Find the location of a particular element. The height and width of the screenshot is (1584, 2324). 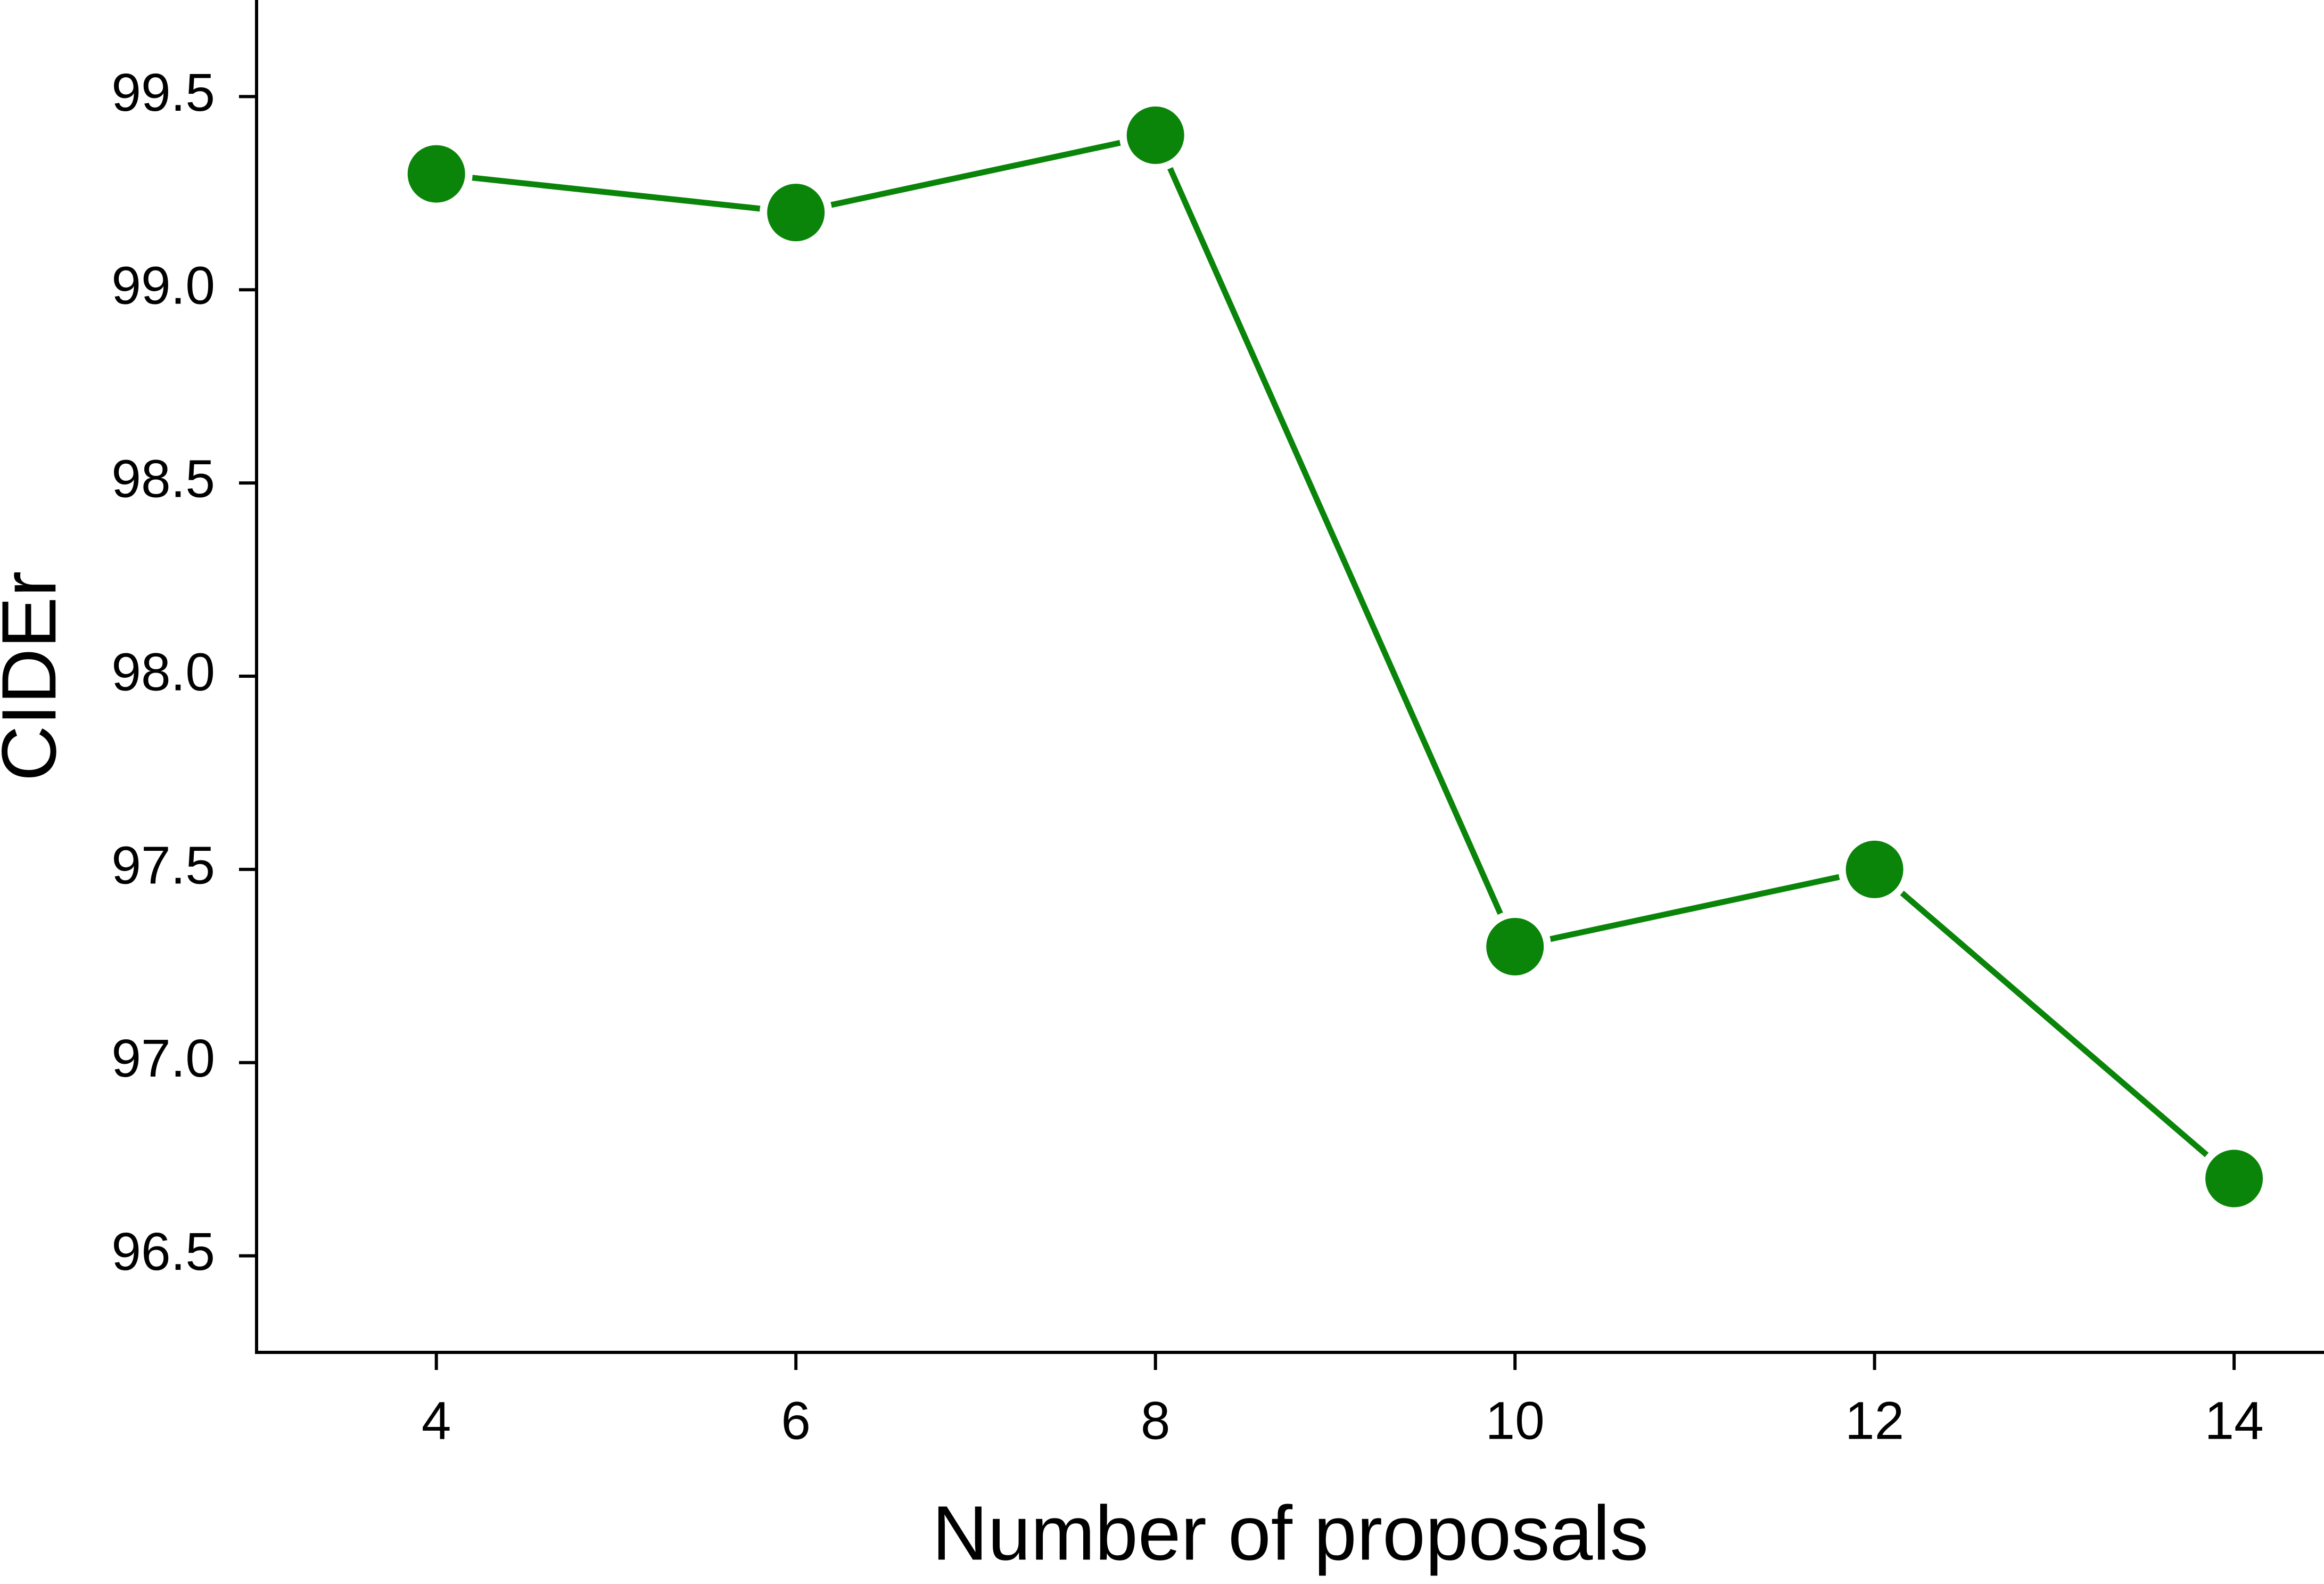

x-tick-label: 14 is located at coordinates (2234, 1420).